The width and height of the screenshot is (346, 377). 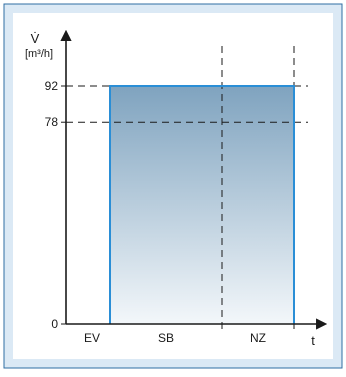 What do you see at coordinates (39, 54) in the screenshot?
I see `y-axis-unit: [m³/h]` at bounding box center [39, 54].